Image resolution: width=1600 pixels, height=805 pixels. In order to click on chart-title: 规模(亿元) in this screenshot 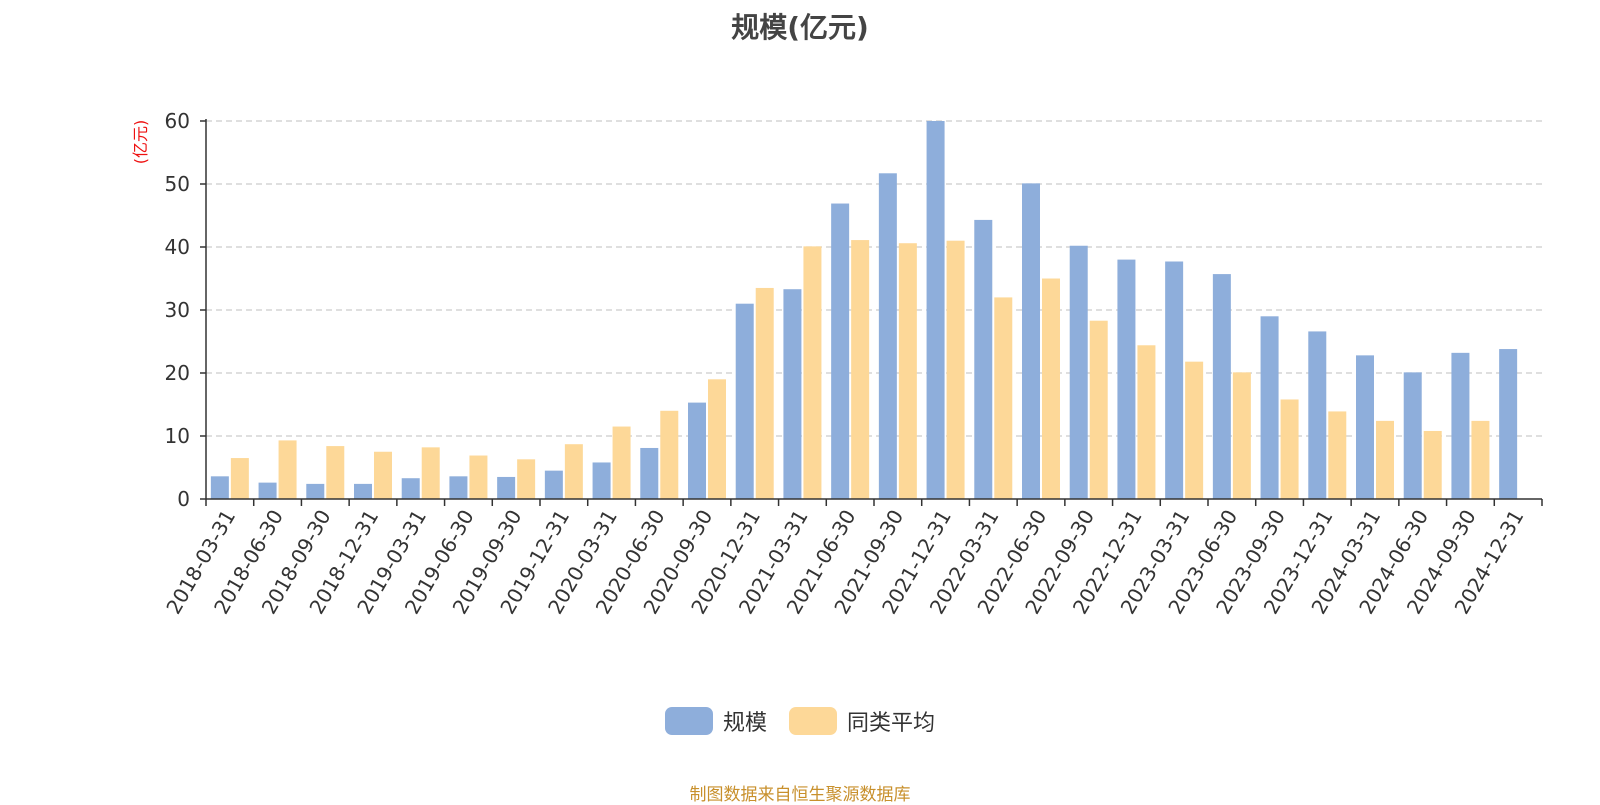, I will do `click(800, 27)`.